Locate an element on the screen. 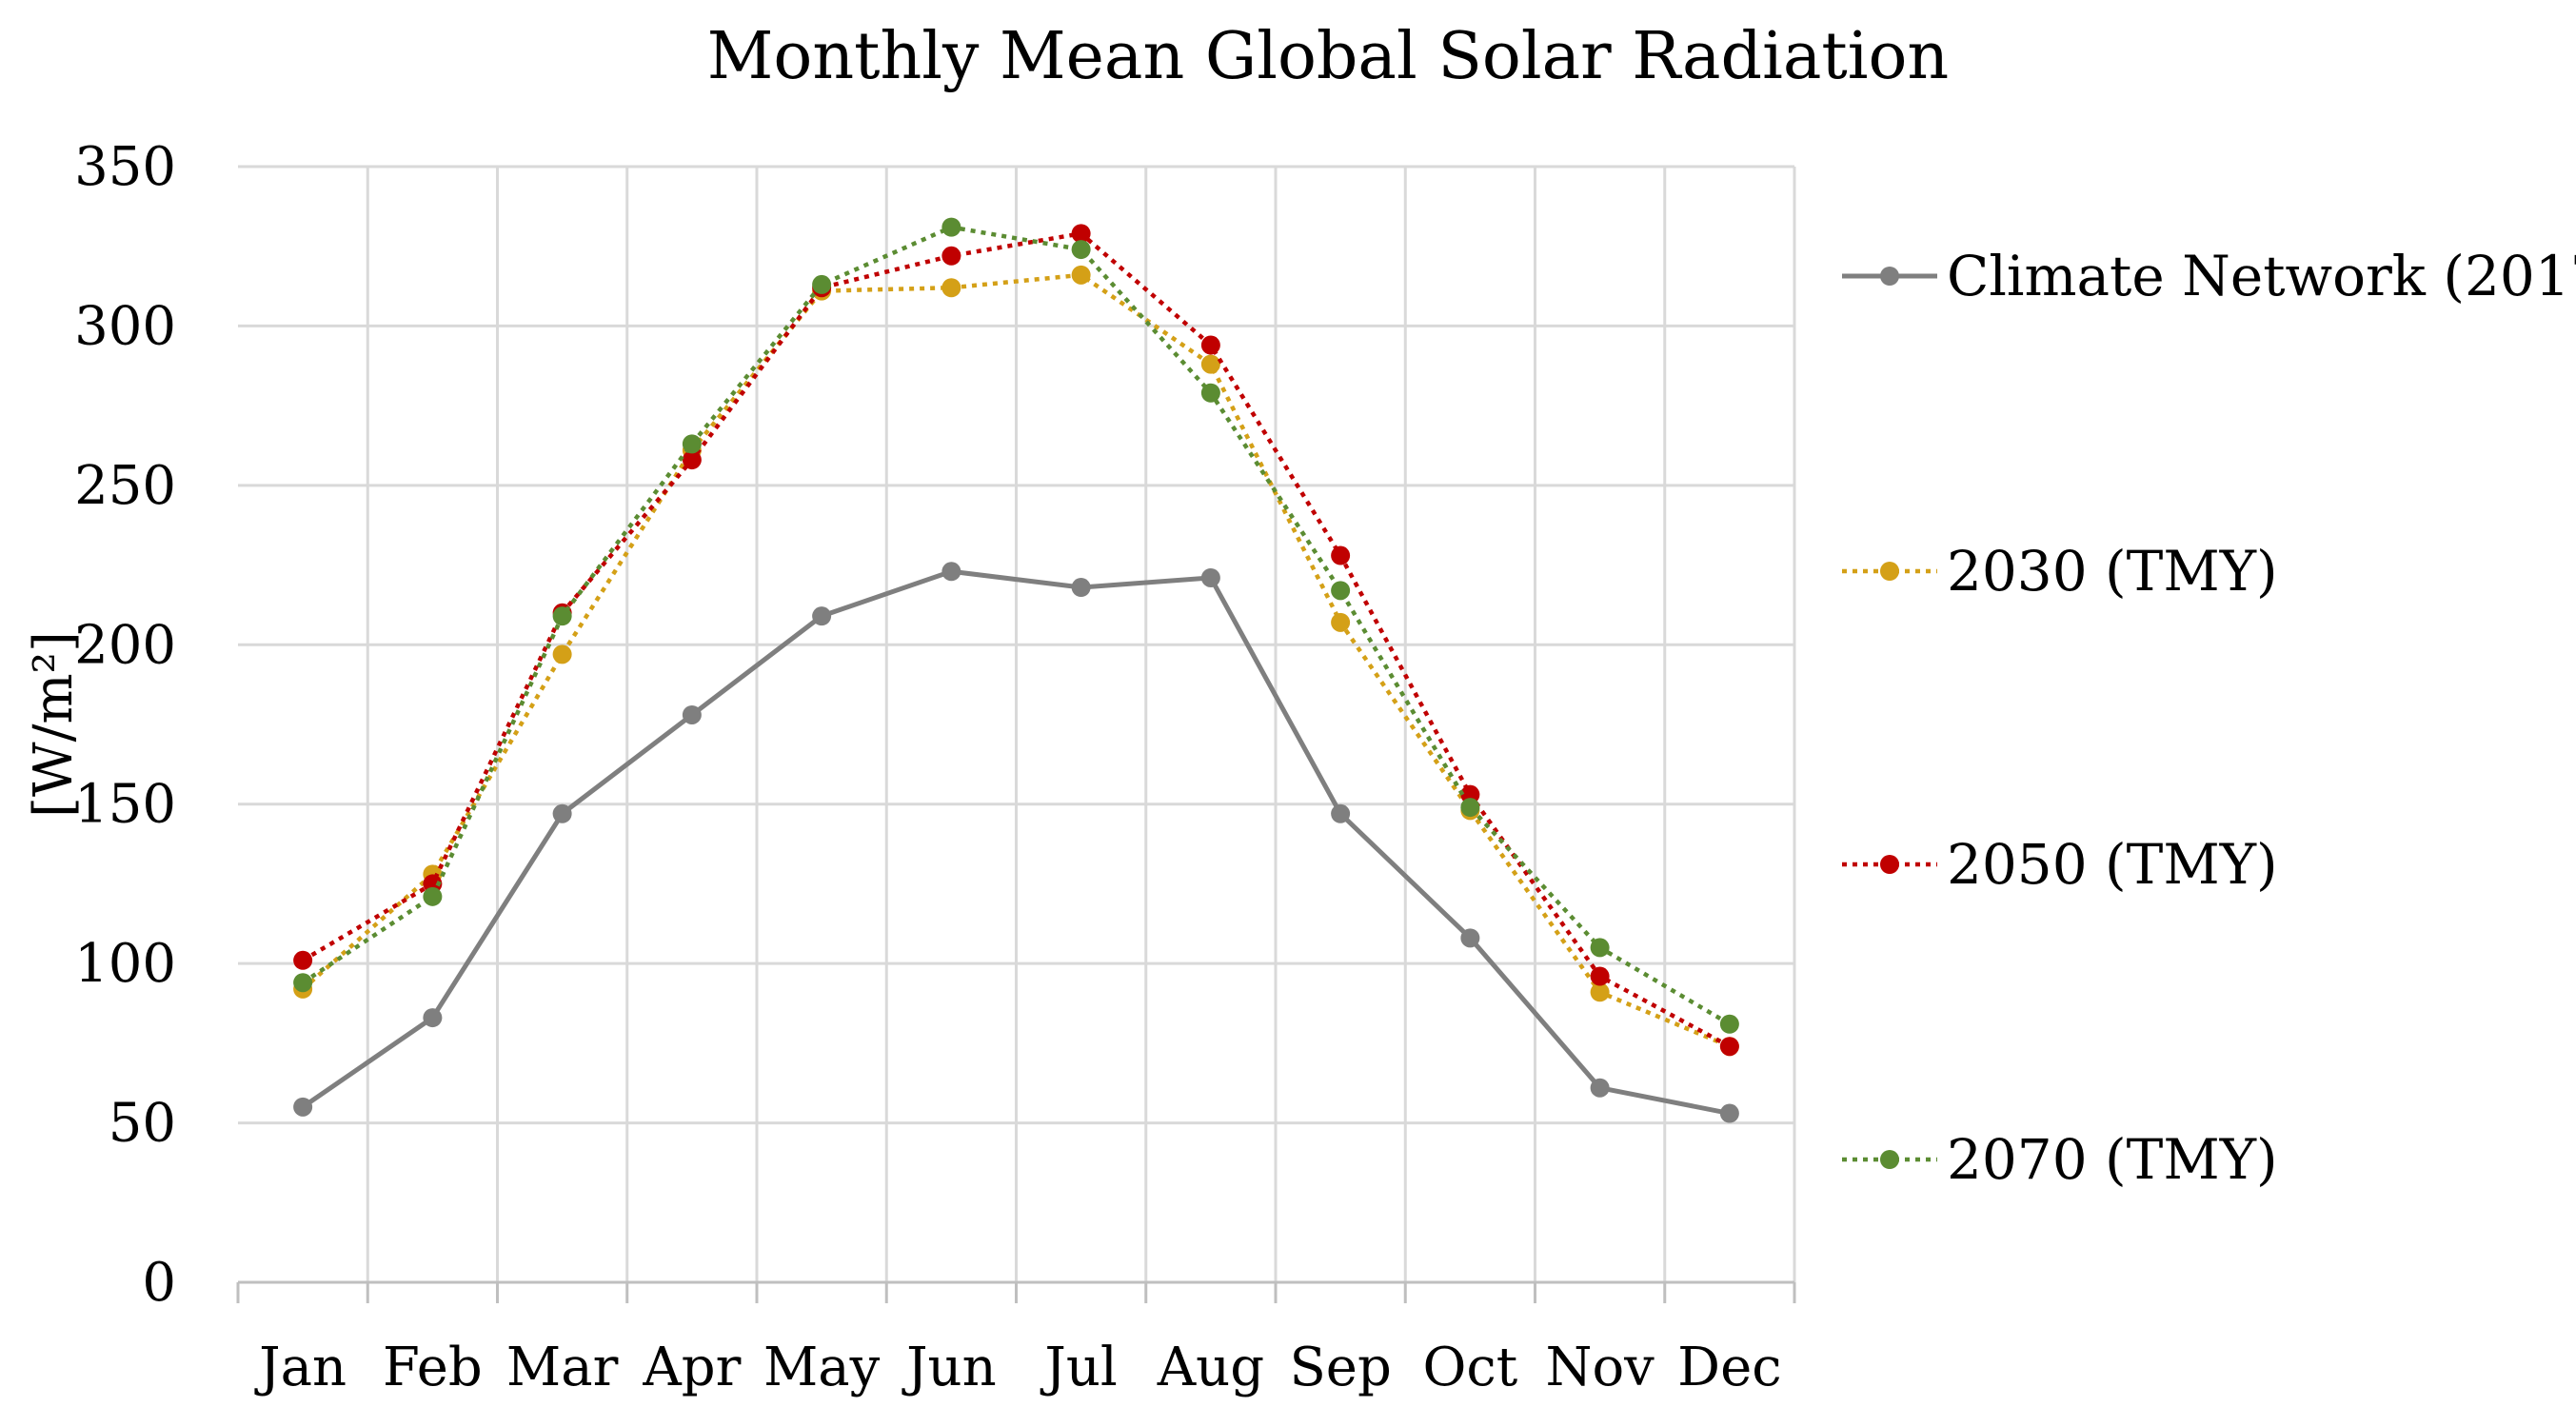  legend-item-3: 2070 (TMY) is located at coordinates (2060, 1159).